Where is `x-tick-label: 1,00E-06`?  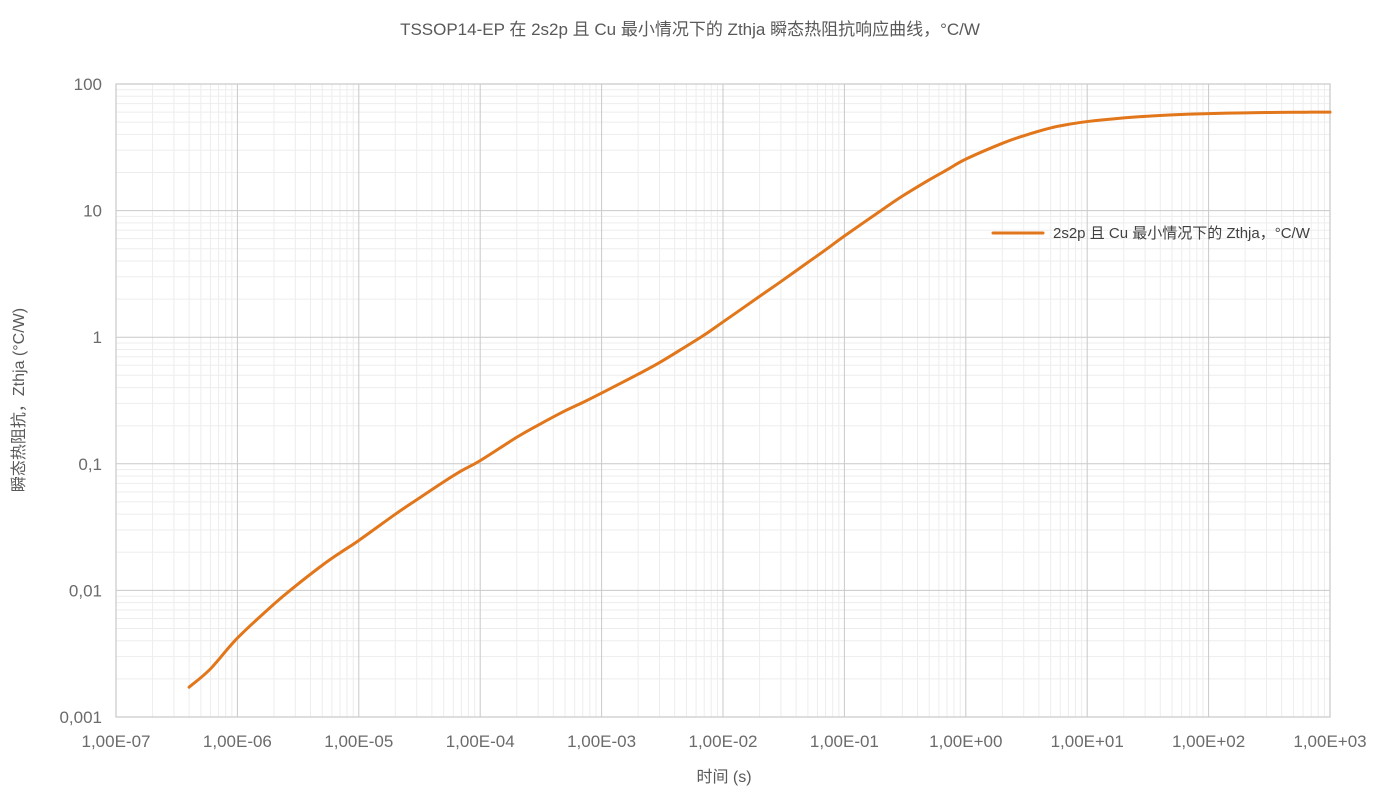 x-tick-label: 1,00E-06 is located at coordinates (237, 741).